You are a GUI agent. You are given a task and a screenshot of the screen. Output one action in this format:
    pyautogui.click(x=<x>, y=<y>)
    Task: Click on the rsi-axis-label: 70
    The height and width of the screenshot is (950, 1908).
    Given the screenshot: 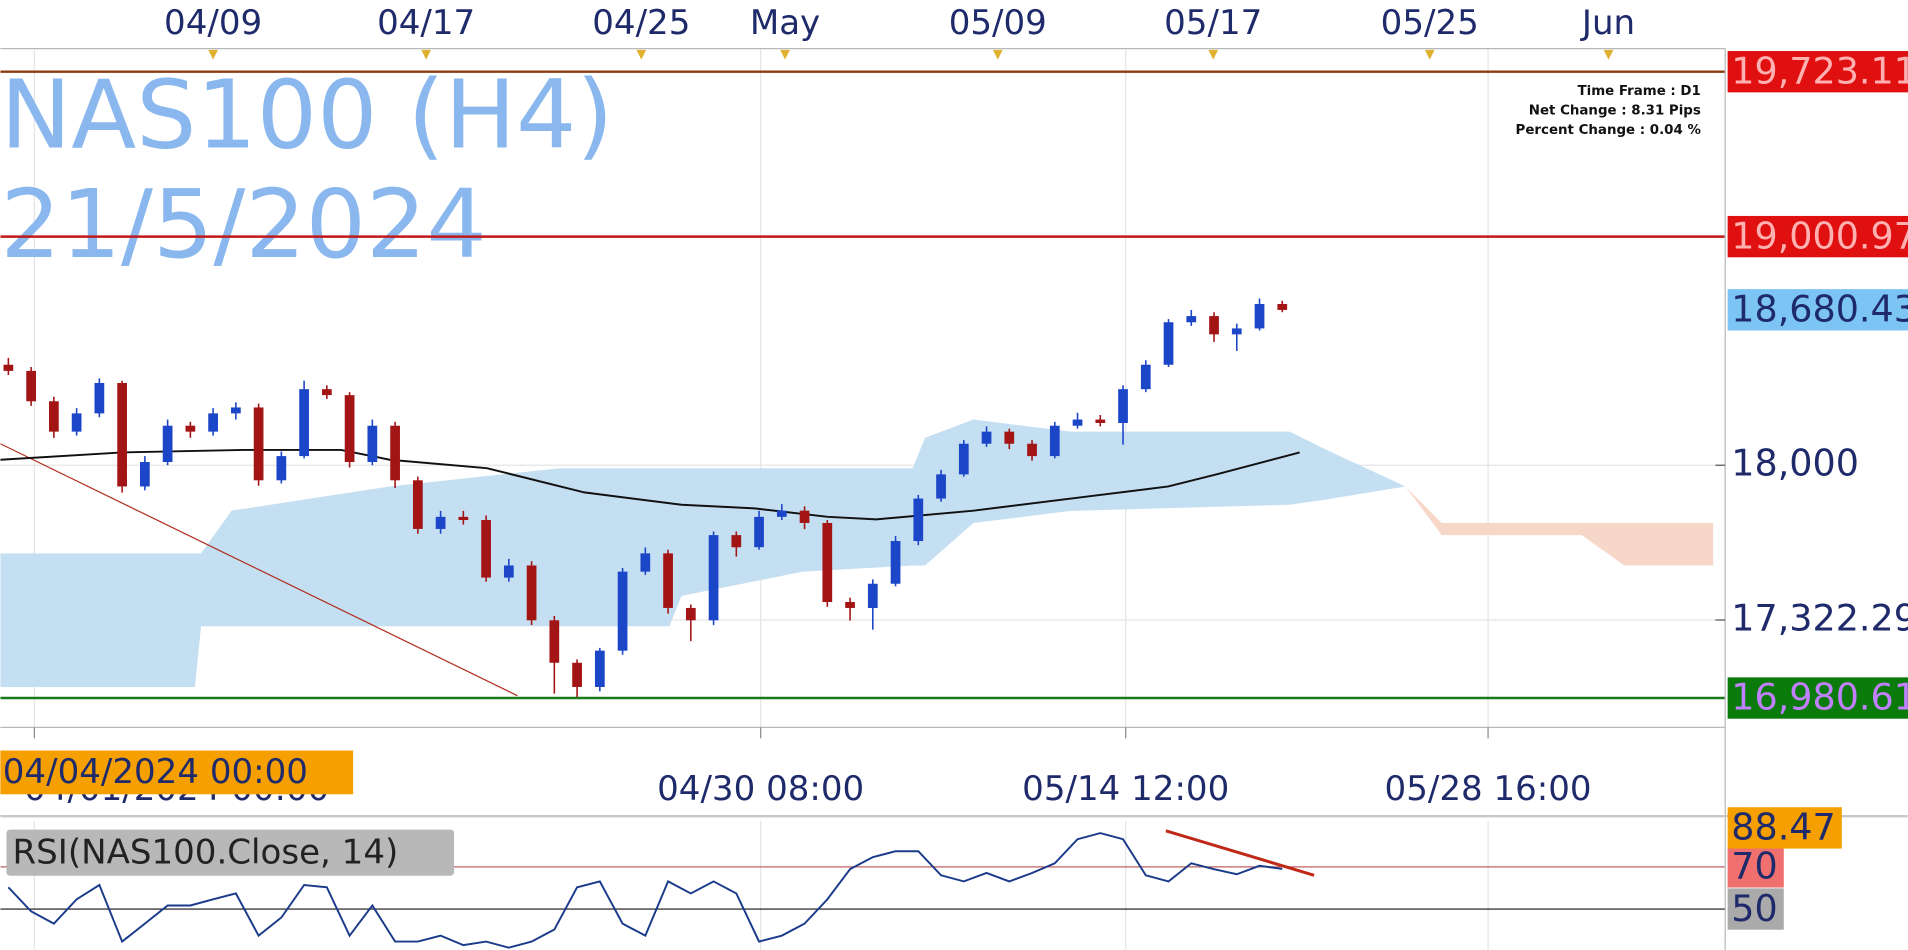 What is the action you would take?
    pyautogui.click(x=1754, y=866)
    